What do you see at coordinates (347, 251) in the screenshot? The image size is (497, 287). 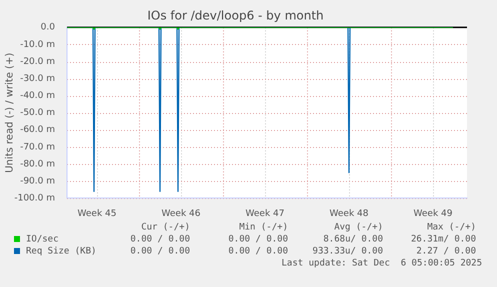 I see `text: 933.33u/ 0.00` at bounding box center [347, 251].